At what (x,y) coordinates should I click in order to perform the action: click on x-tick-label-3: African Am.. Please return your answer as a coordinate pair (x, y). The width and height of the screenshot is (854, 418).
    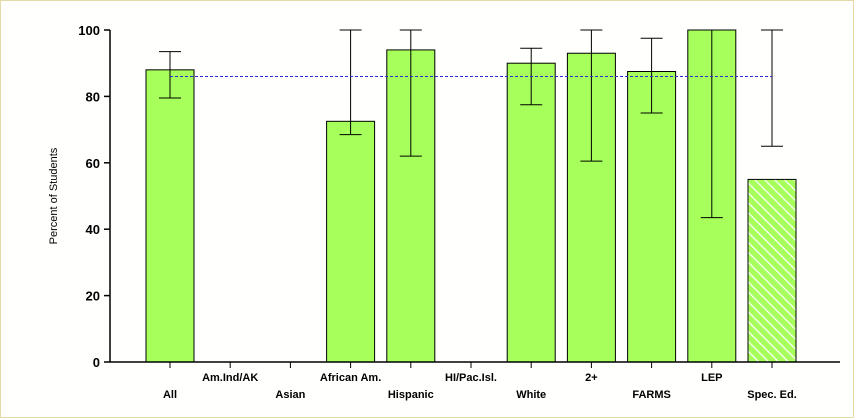
    Looking at the image, I should click on (350, 378).